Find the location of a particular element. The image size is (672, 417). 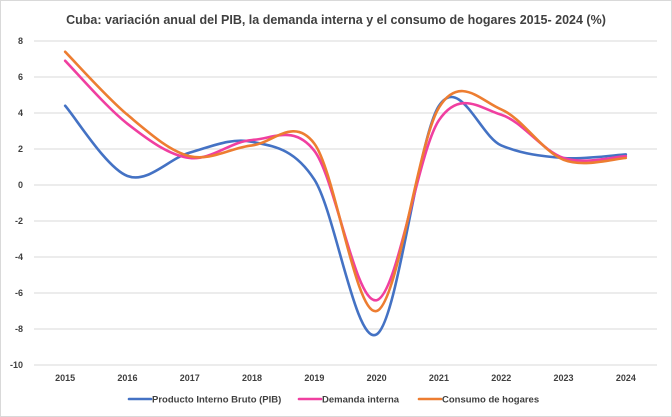

legend-label: Demanda interna is located at coordinates (361, 400).